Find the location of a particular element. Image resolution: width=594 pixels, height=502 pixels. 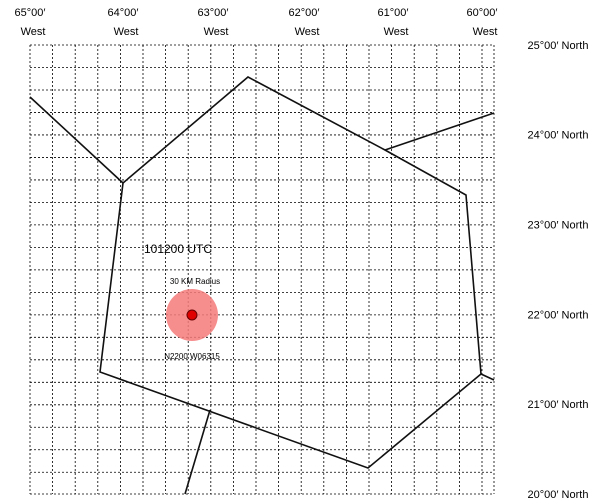

radius-label: 30 KM Radius is located at coordinates (195, 281).